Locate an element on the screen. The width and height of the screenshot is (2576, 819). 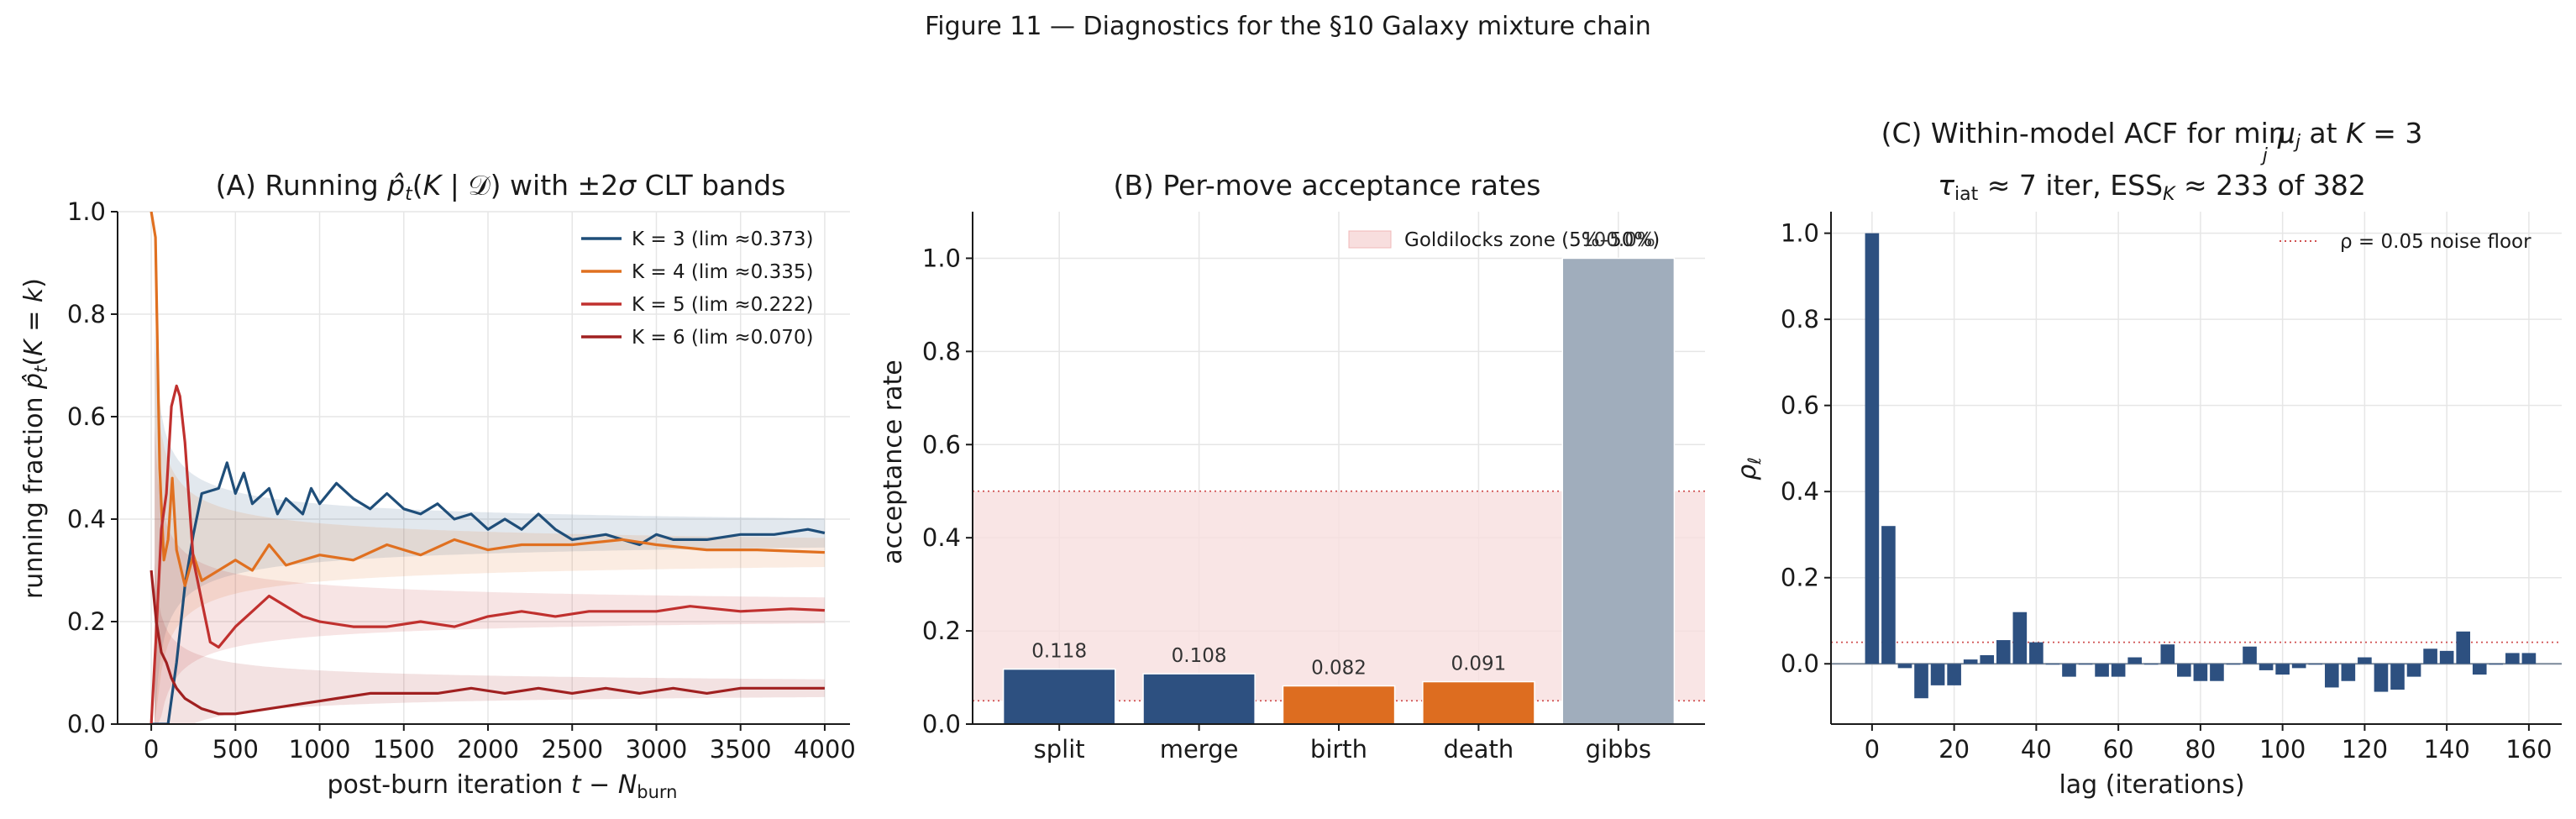
panel-c-title-line2: τiat ≈ 7 iter, ESSK ≈ 233 of 382 is located at coordinates (2152, 187).